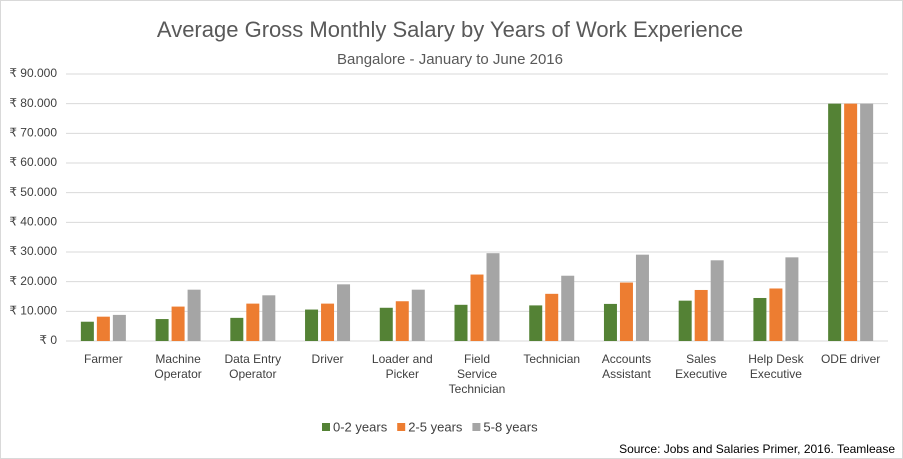 The height and width of the screenshot is (459, 903). What do you see at coordinates (33, 251) in the screenshot?
I see `y-tick-label: ₹ 30.000` at bounding box center [33, 251].